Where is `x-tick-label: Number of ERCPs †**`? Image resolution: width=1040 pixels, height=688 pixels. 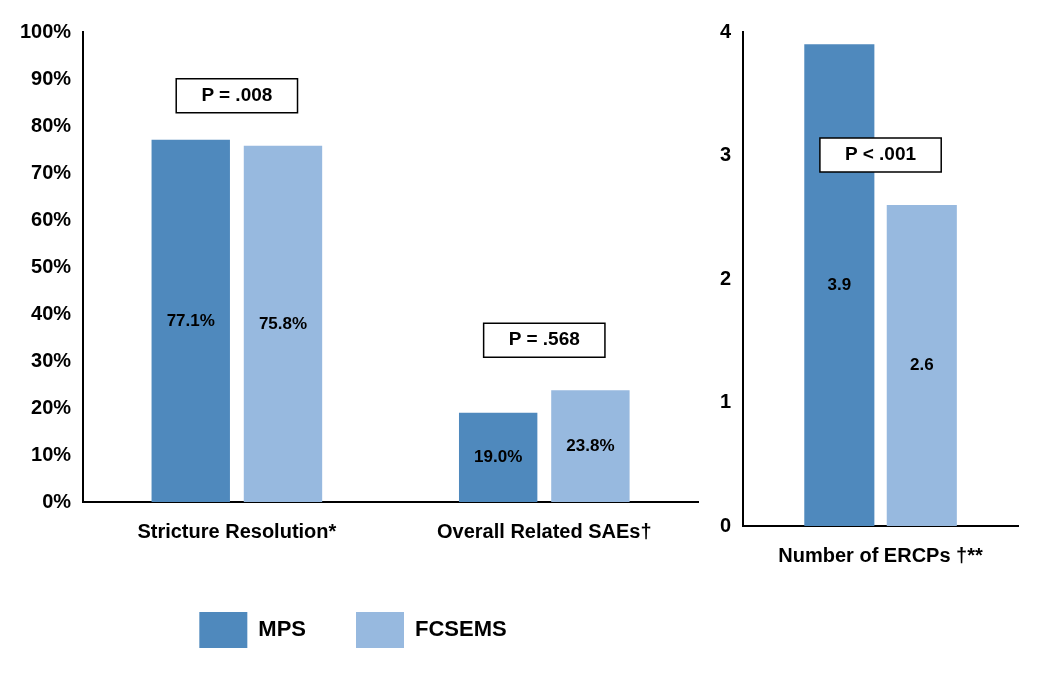 x-tick-label: Number of ERCPs †** is located at coordinates (881, 554).